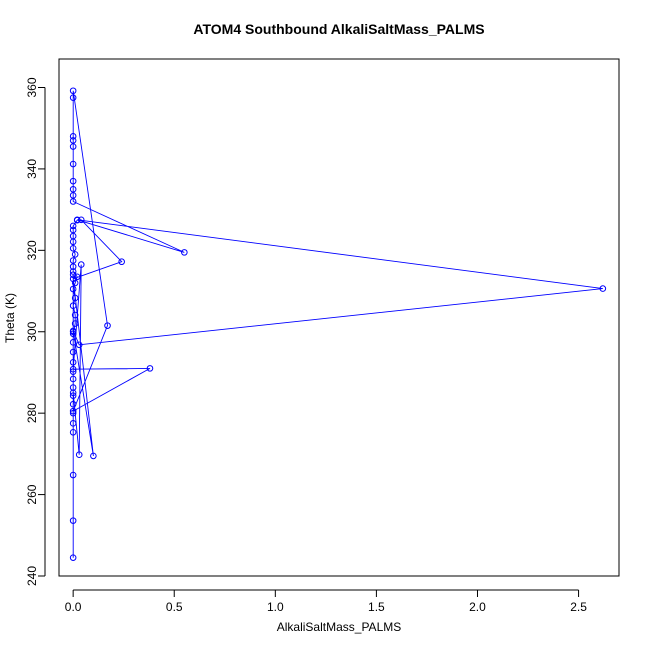  Describe the element at coordinates (32, 250) in the screenshot. I see `y-tick-label: 320` at that location.